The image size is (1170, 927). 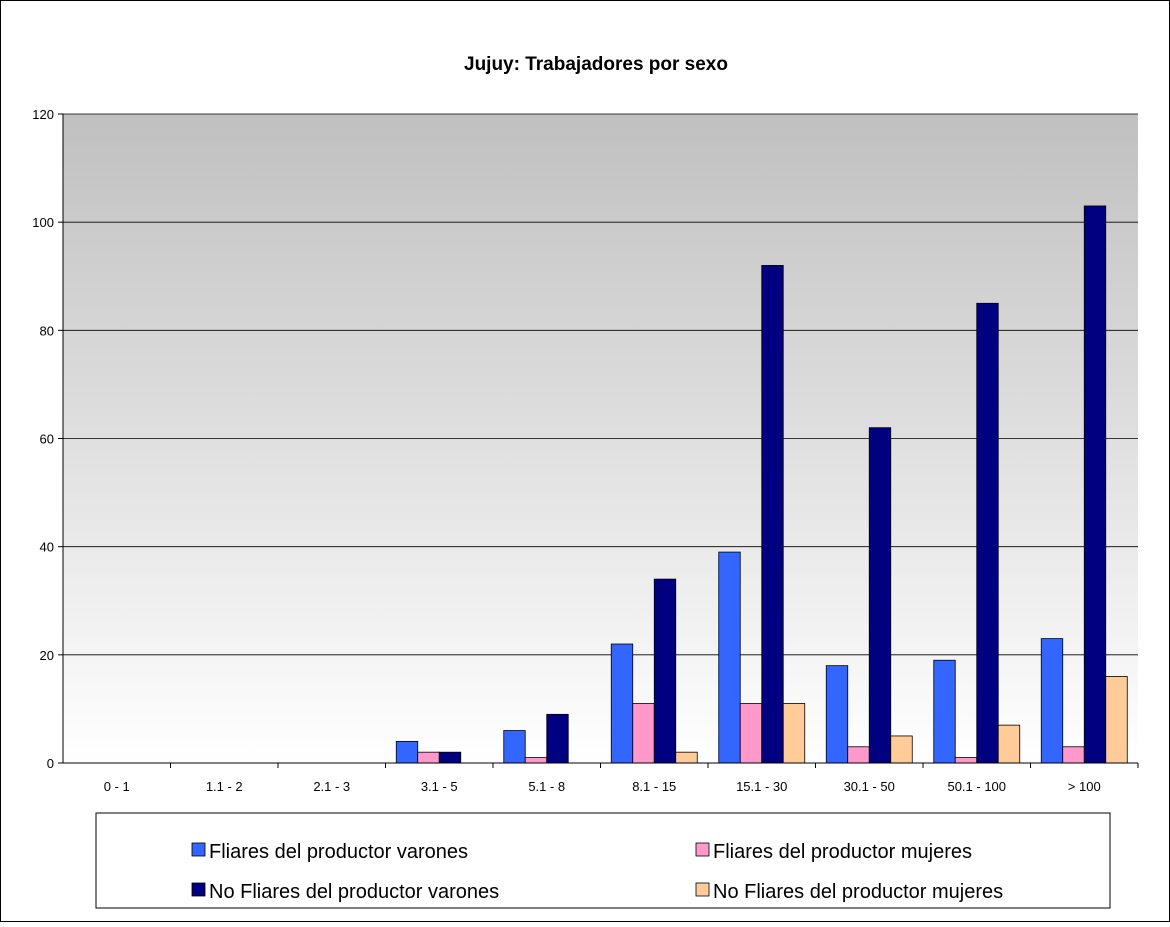 What do you see at coordinates (976, 786) in the screenshot?
I see `x-tick-label: 50.1 - 100` at bounding box center [976, 786].